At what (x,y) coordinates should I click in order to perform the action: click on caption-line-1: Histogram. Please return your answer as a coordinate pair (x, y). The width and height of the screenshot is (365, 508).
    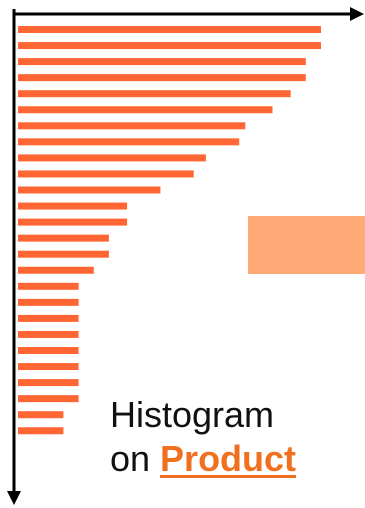
    Looking at the image, I should click on (192, 414).